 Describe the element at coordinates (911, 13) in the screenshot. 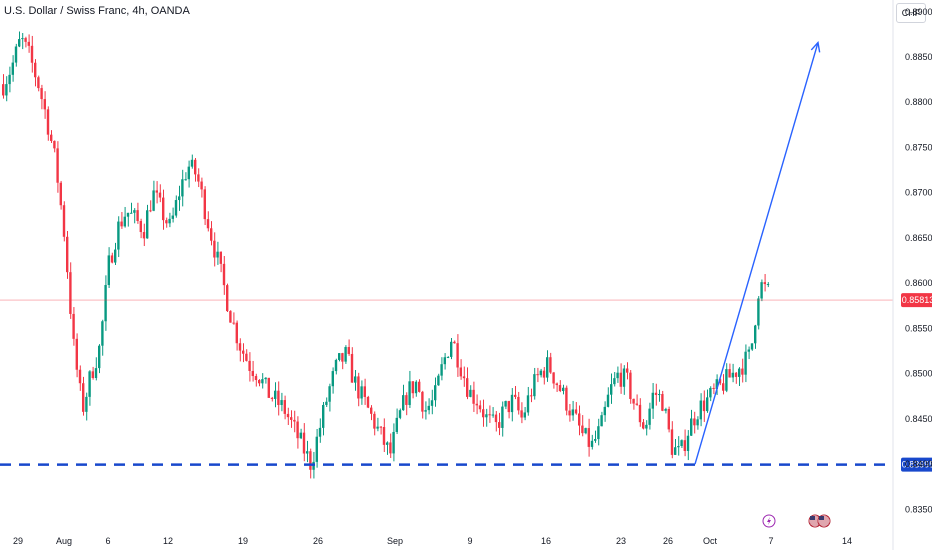

I see `currency-button: CHF` at that location.